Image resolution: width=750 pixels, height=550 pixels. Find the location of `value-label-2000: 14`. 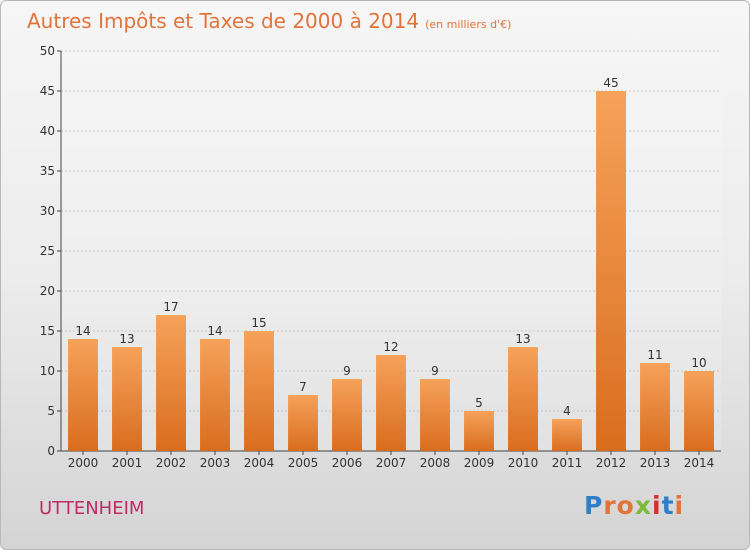

value-label-2000: 14 is located at coordinates (82, 331).